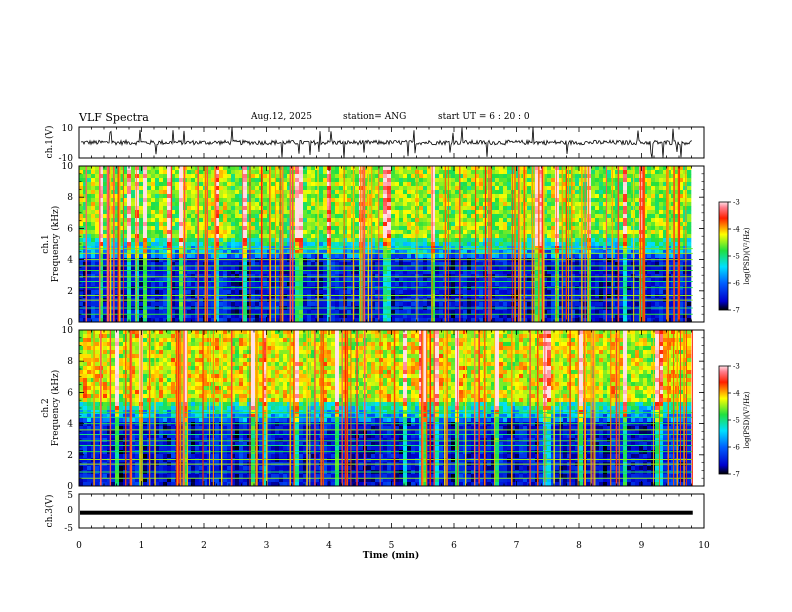  Describe the element at coordinates (374, 144) in the screenshot. I see `ch1-waveform-panel: 10 -10 ch.1(V)` at that location.